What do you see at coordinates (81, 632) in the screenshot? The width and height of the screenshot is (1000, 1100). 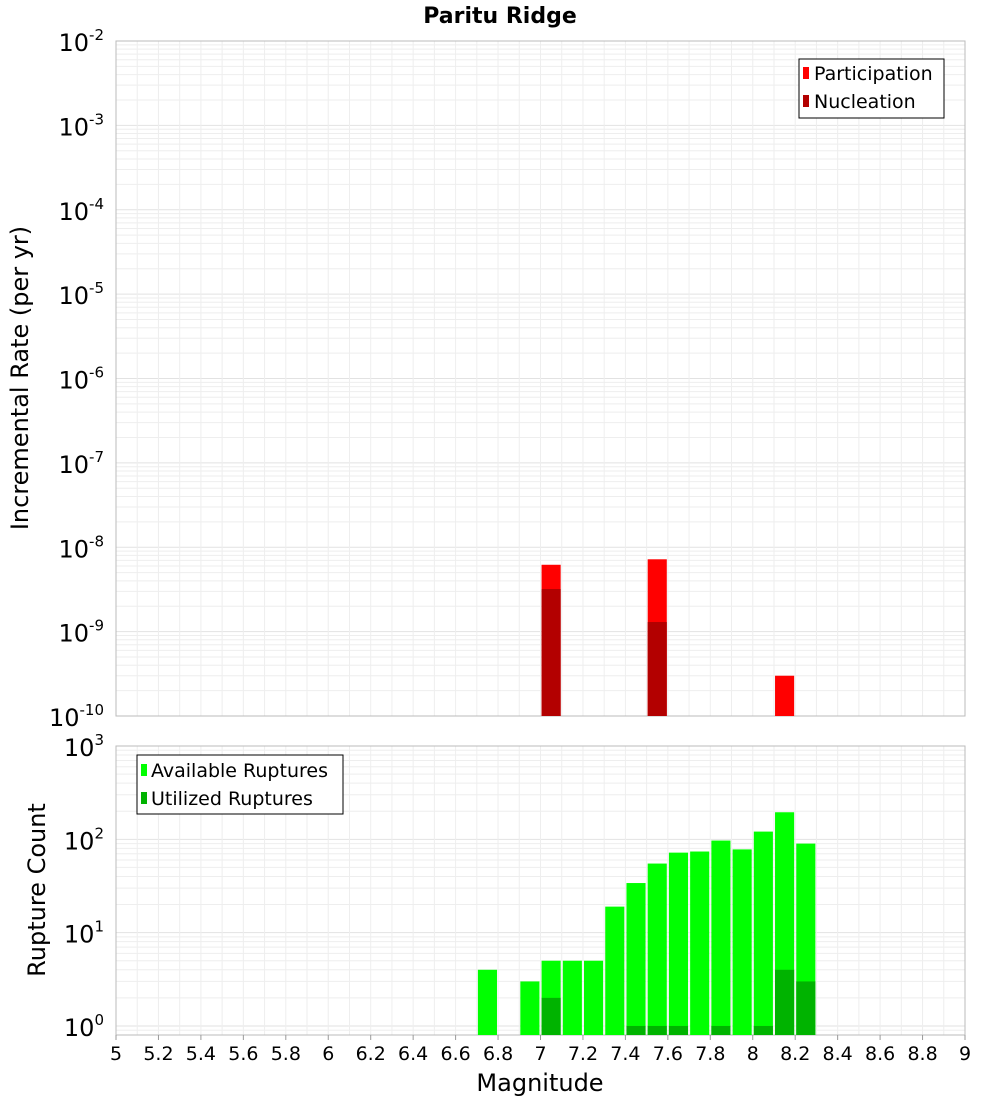 I see `top-y-tick-label: 10⁻⁹` at bounding box center [81, 632].